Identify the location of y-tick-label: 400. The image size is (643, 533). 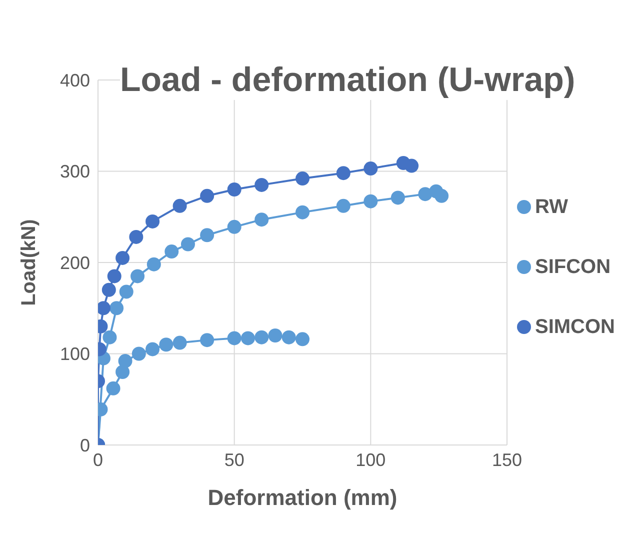
(75, 80).